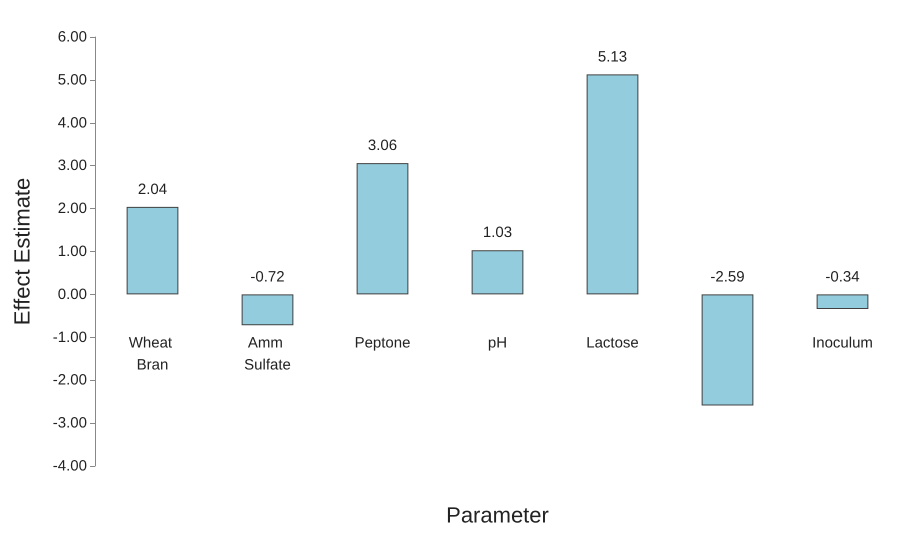  What do you see at coordinates (842, 277) in the screenshot?
I see `data-label: -0.34` at bounding box center [842, 277].